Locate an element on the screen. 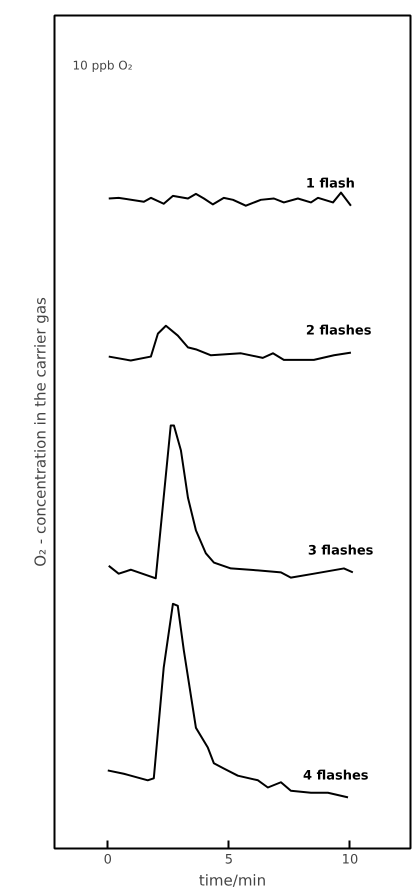 This screenshot has width=412, height=894. x-tick-label: 0 is located at coordinates (108, 860).